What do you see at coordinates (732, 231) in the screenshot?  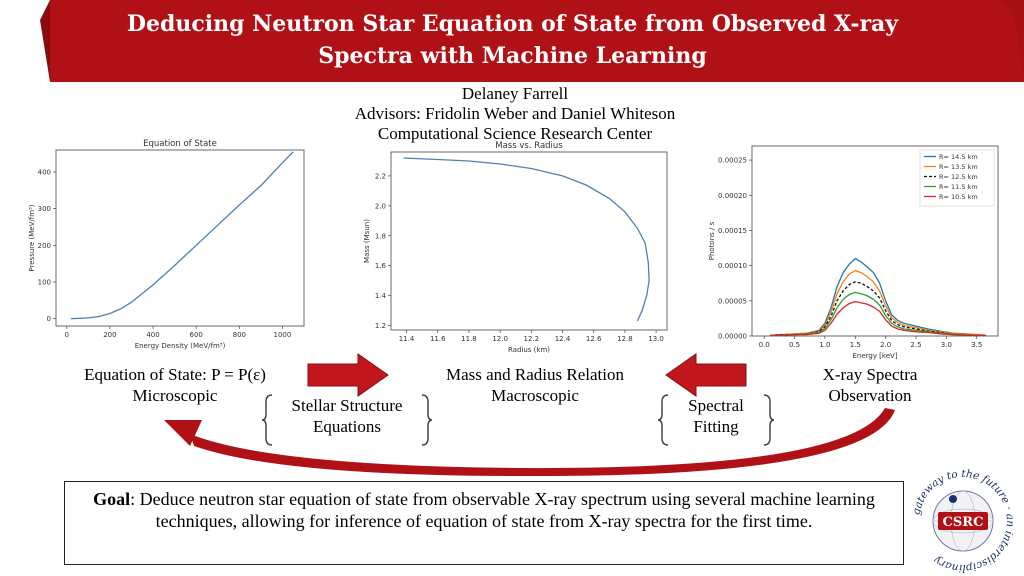 I see `y-tick-label: 0.00015` at bounding box center [732, 231].